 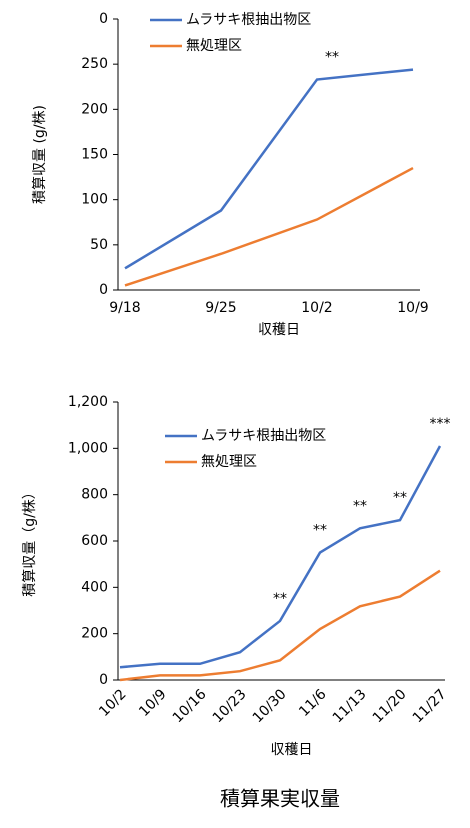 What do you see at coordinates (190, 706) in the screenshot?
I see `x-tick-label: 10/16` at bounding box center [190, 706].